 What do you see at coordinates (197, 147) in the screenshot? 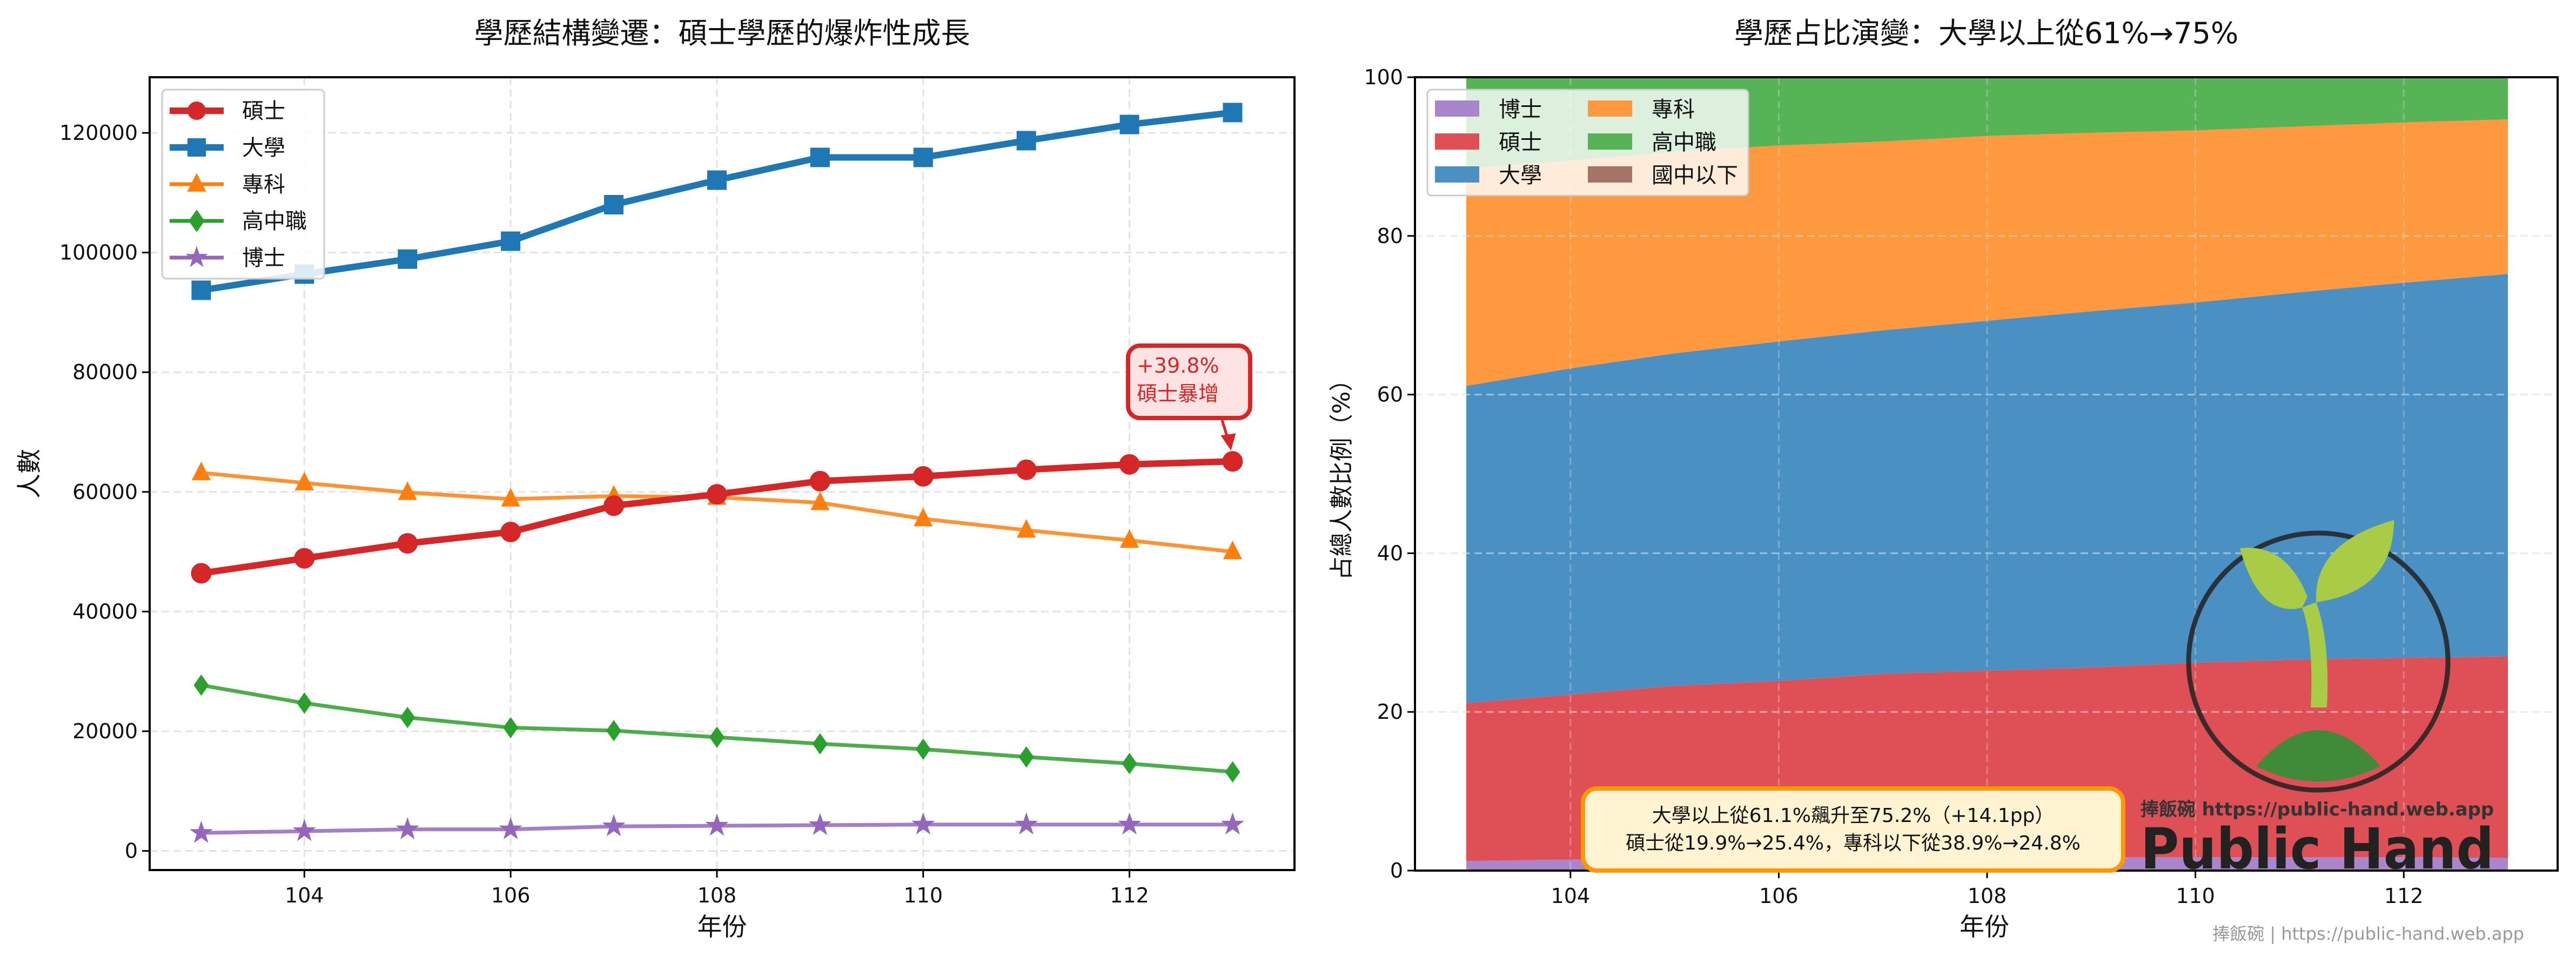
I see `legend-marker-bachelor` at bounding box center [197, 147].